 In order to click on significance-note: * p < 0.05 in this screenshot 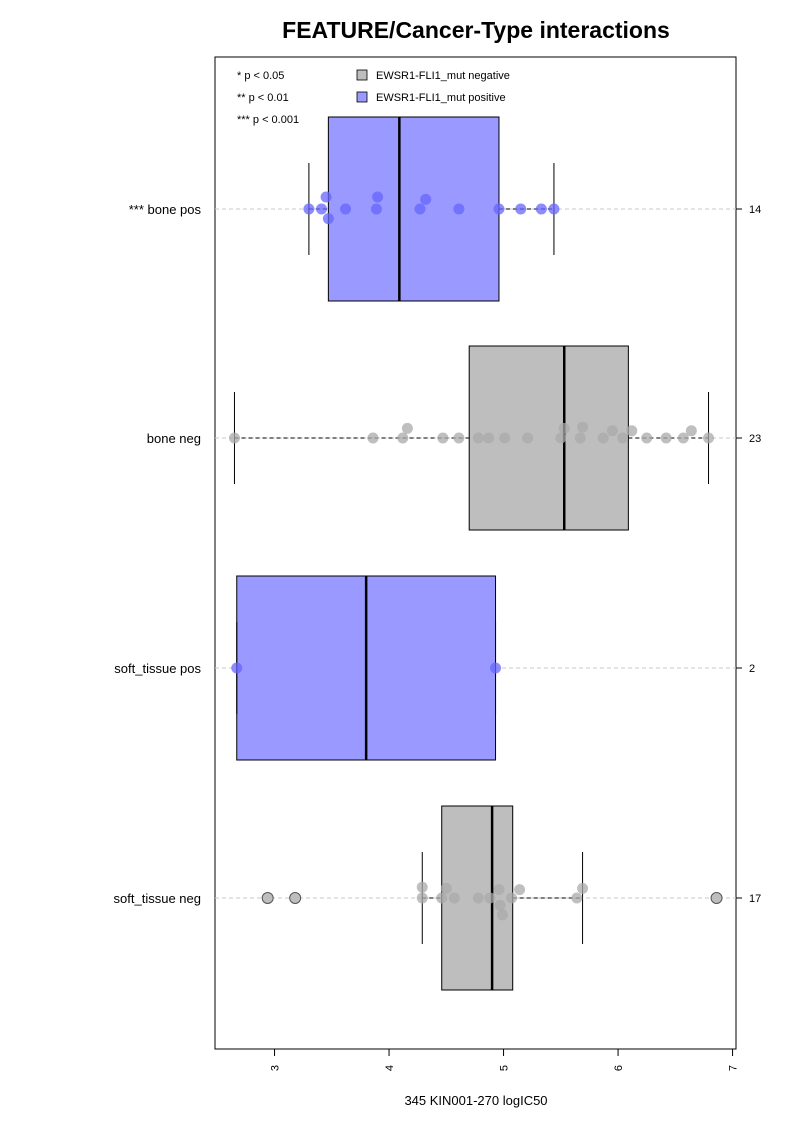, I will do `click(260, 76)`.